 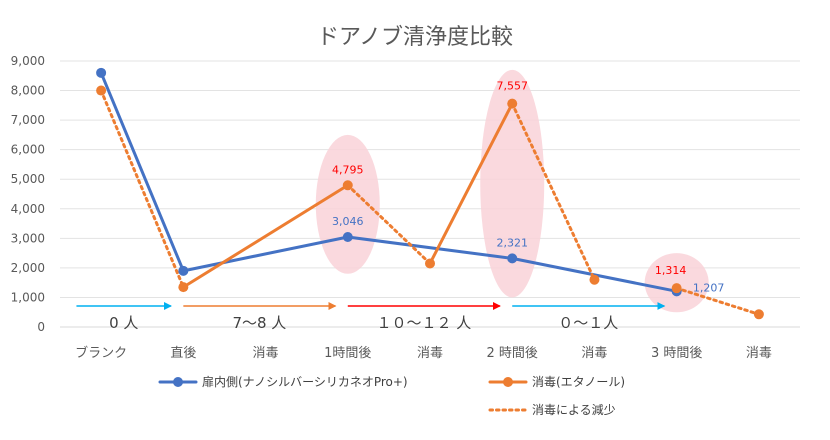 I want to click on y-tick-label: 9,000, so click(x=28, y=61).